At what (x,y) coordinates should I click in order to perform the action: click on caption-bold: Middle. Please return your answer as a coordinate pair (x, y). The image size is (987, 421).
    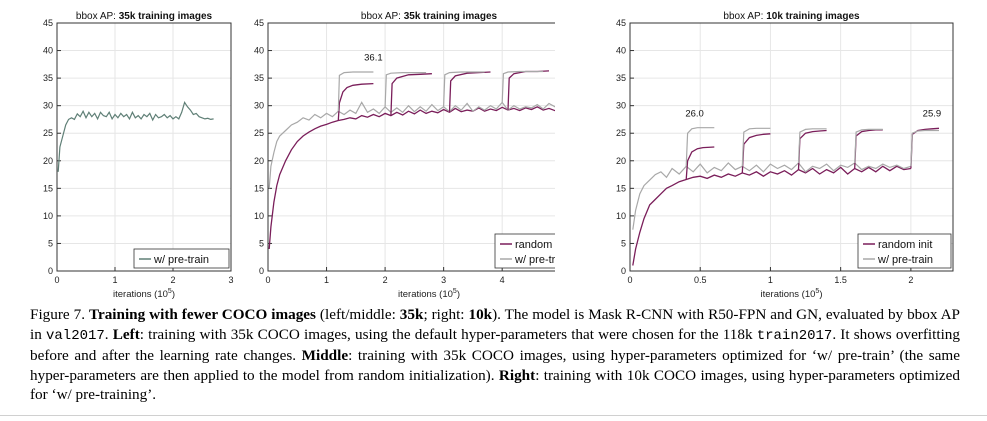
    Looking at the image, I should click on (325, 355).